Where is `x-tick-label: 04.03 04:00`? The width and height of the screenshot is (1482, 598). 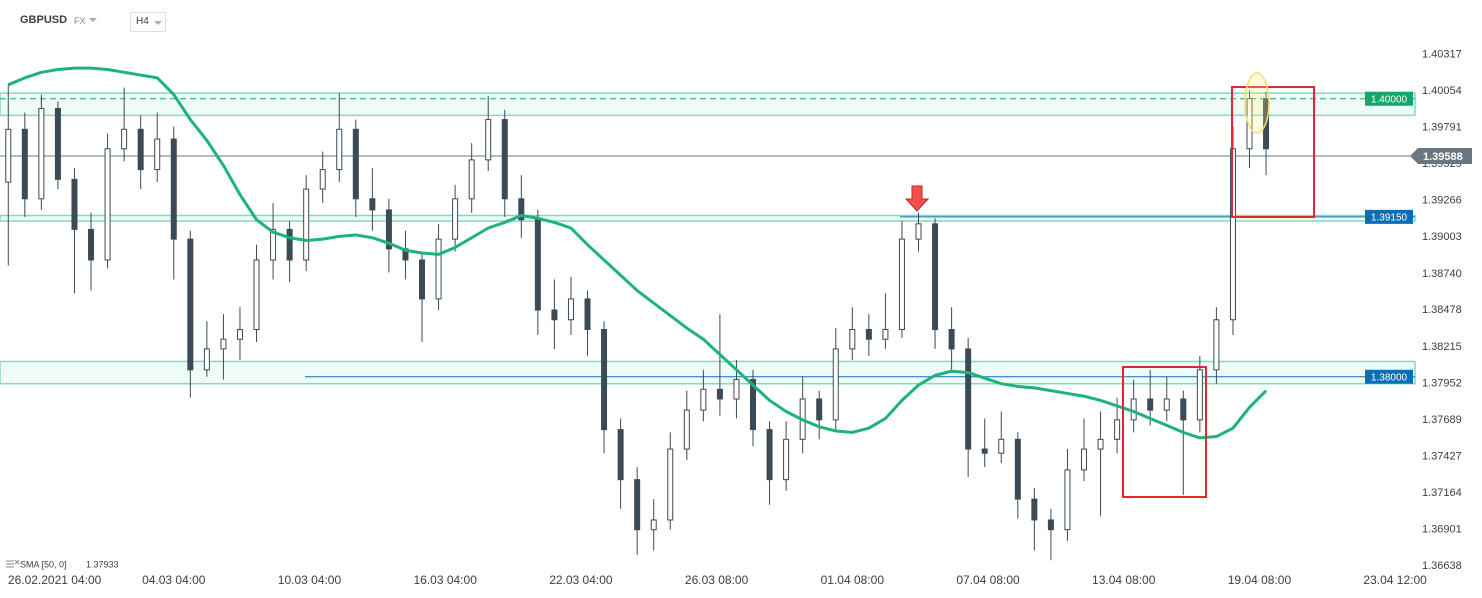 x-tick-label: 04.03 04:00 is located at coordinates (174, 580).